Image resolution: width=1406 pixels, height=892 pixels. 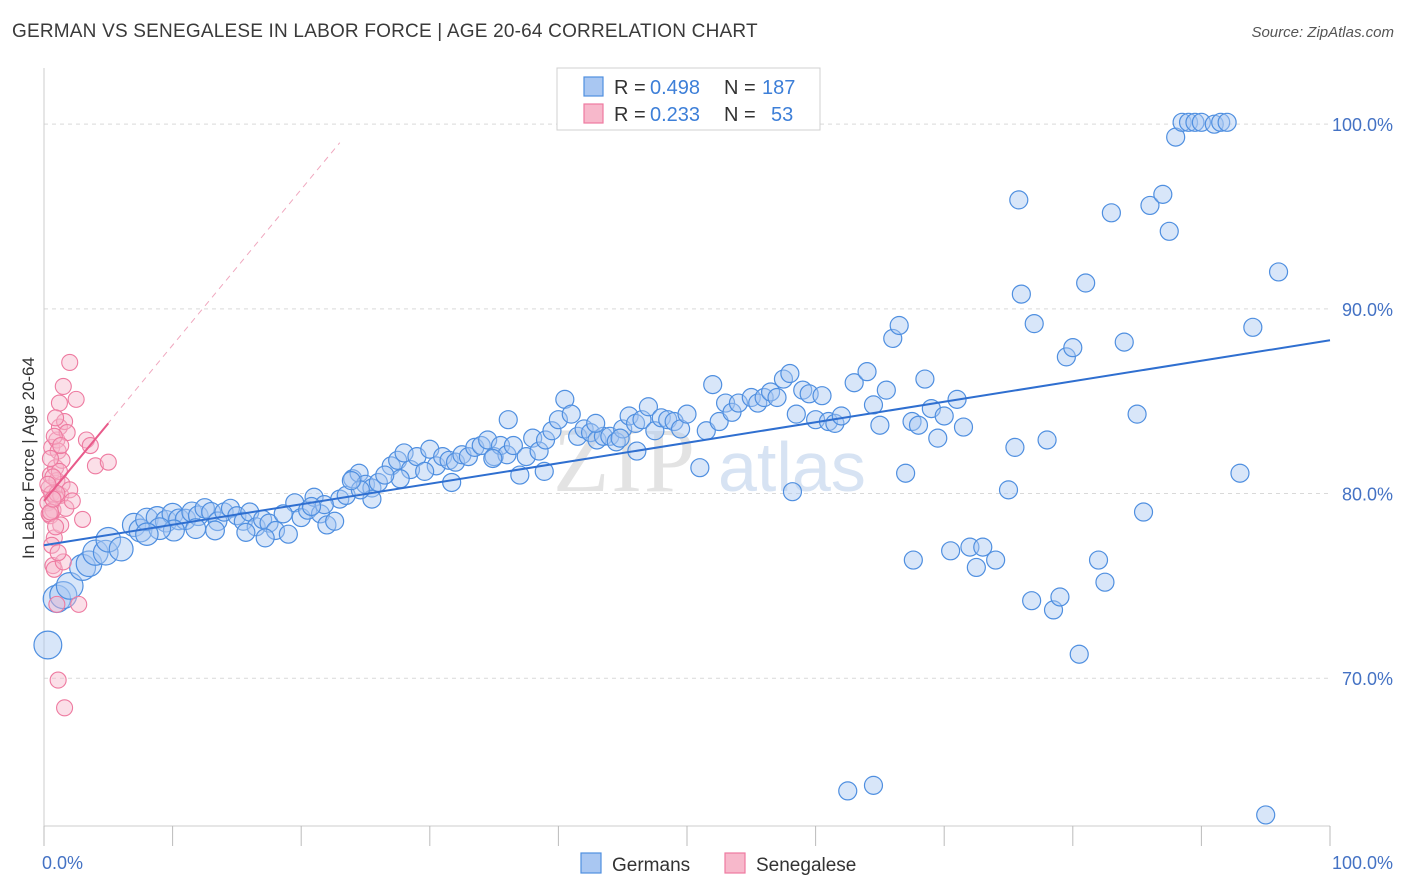 I want to click on legend-r-label-germans: R =, so click(x=630, y=88).